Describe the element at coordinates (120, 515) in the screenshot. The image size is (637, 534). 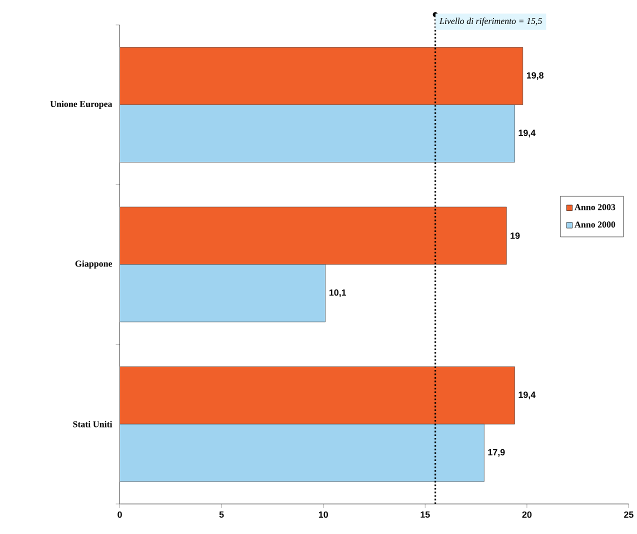
I see `x-tick-label: 0` at that location.